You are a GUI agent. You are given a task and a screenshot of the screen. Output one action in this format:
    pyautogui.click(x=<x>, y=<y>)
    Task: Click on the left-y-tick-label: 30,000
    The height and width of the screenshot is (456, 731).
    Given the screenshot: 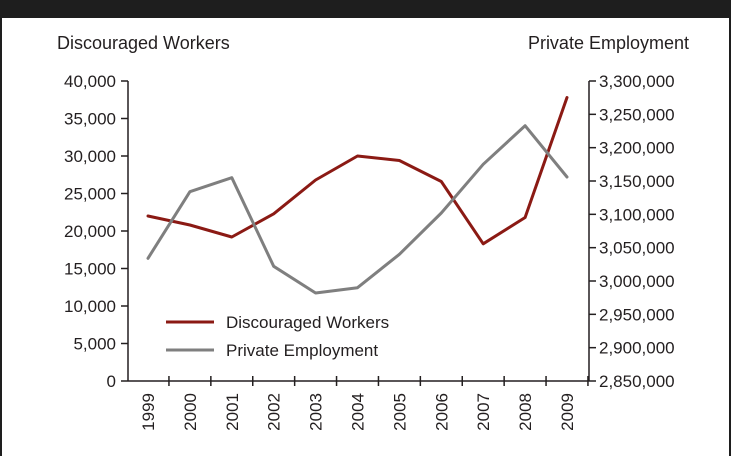 What is the action you would take?
    pyautogui.click(x=90, y=156)
    